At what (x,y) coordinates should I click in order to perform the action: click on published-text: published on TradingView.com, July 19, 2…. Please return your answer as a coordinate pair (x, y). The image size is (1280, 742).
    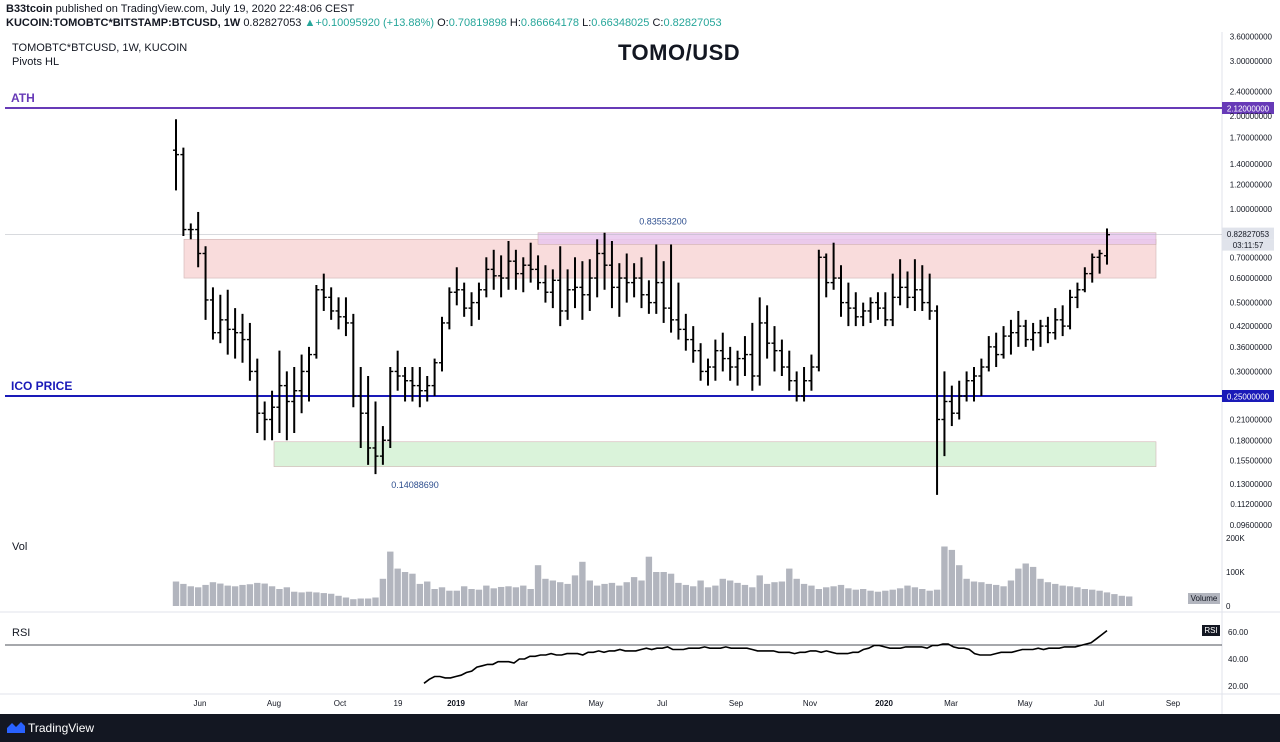
    Looking at the image, I should click on (205, 9).